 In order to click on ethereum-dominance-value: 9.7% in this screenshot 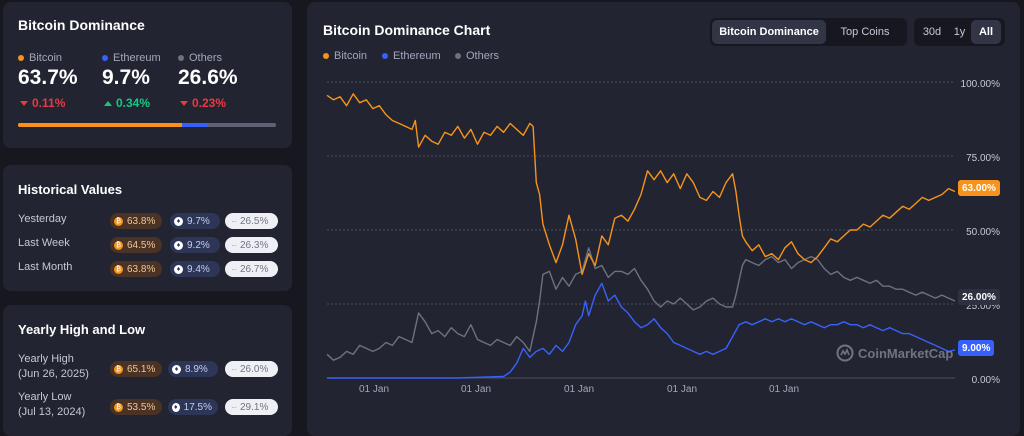, I will do `click(126, 77)`.